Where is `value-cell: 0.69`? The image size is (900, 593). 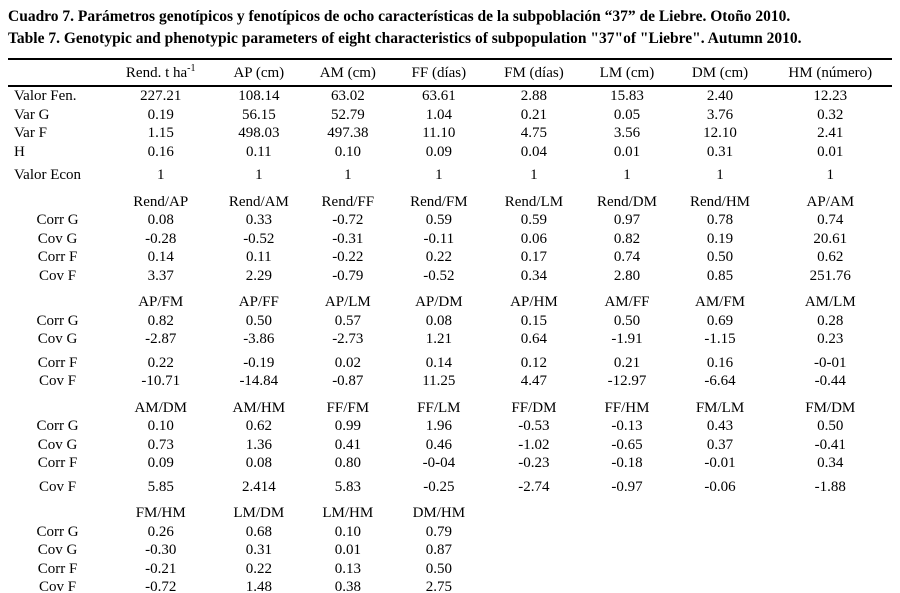 value-cell: 0.69 is located at coordinates (720, 320).